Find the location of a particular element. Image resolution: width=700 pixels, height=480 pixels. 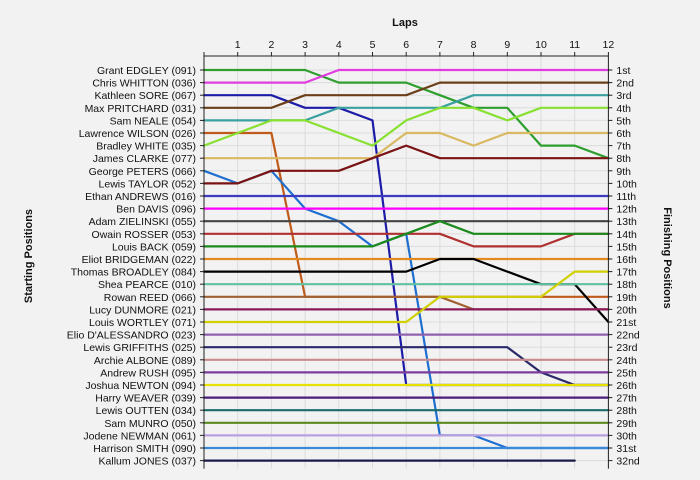

finishing-position-label: 10th is located at coordinates (626, 184).